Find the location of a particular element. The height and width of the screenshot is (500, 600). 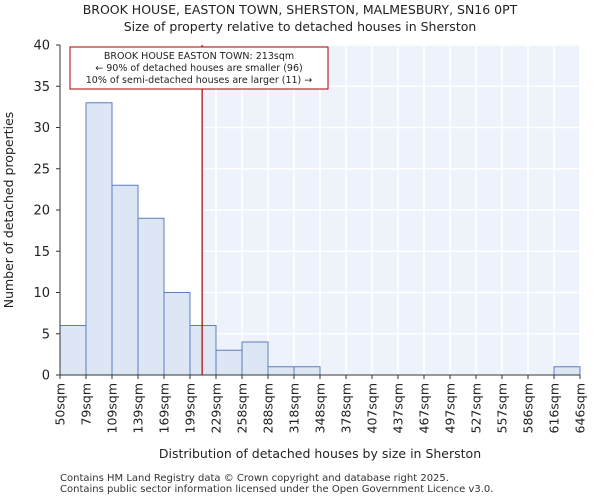

x-tick-label: 527sqm is located at coordinates (476, 408).